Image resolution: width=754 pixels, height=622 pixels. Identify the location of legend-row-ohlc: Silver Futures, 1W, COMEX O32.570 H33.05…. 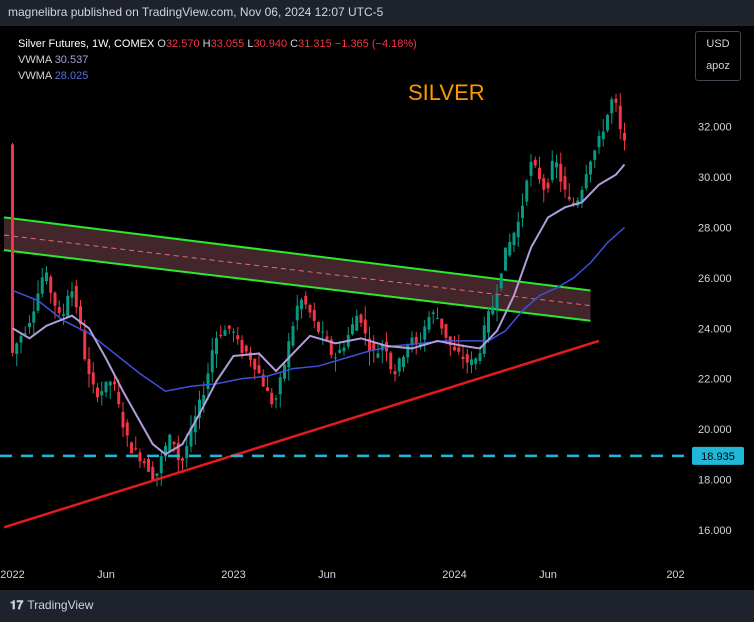
(217, 44).